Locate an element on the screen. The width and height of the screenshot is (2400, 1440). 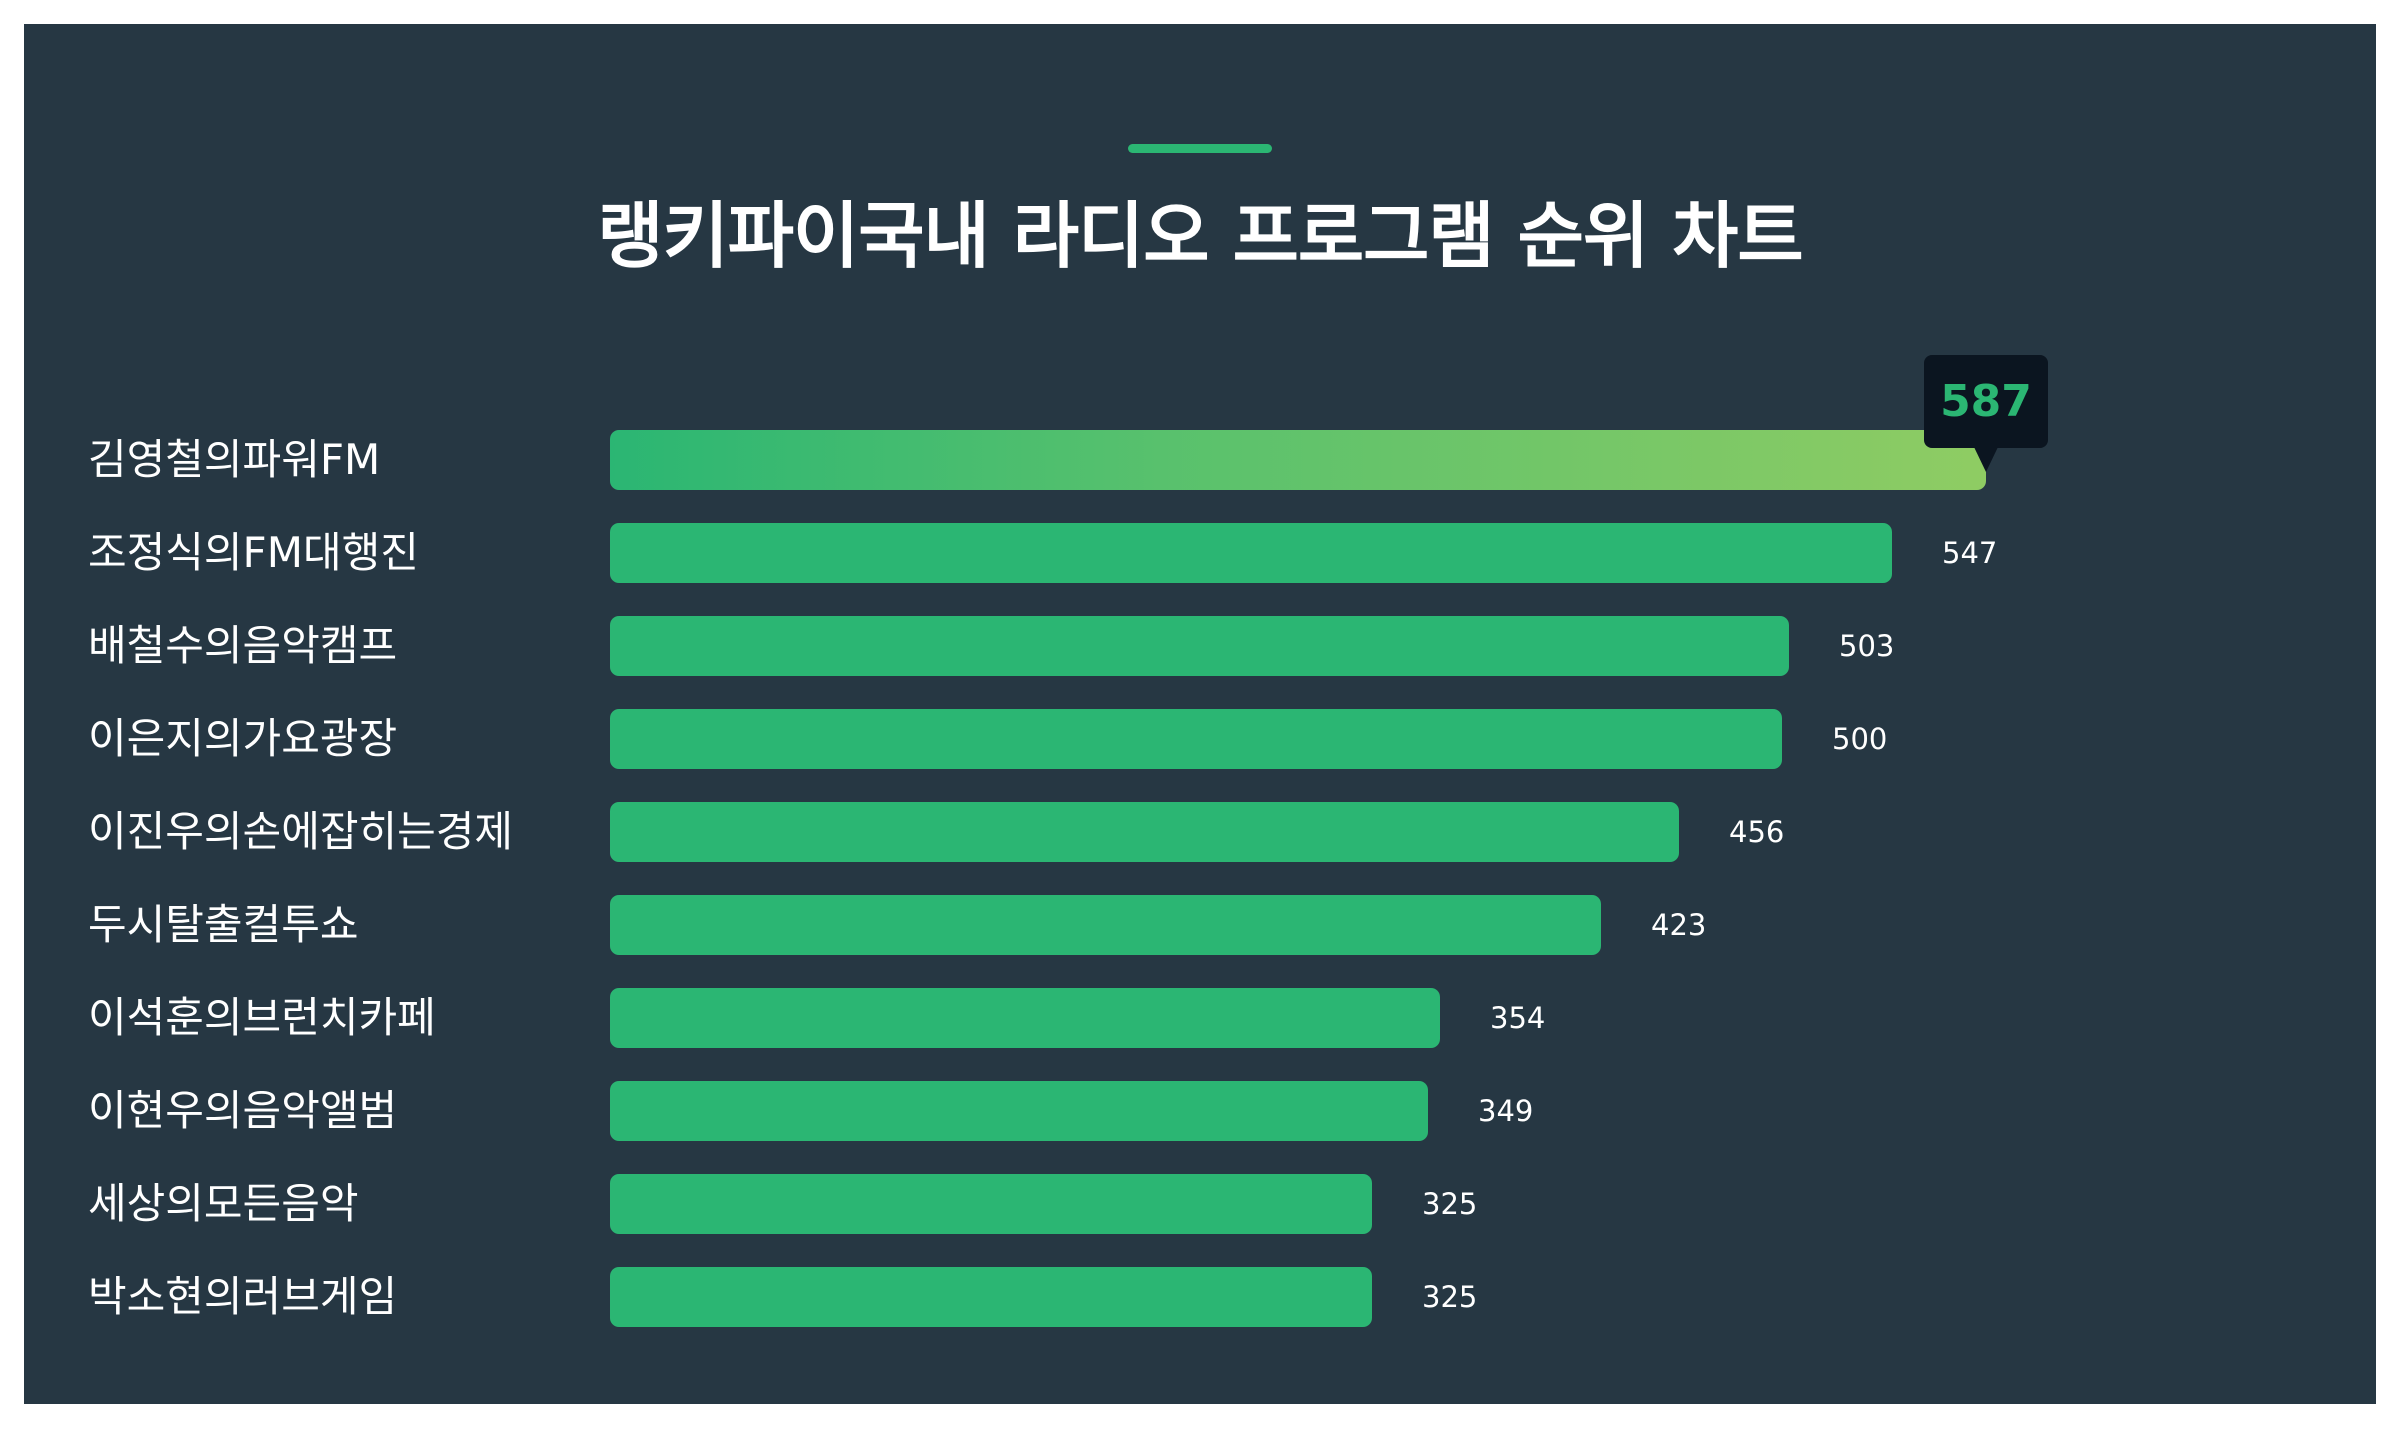
bar-label: 이은지의가요광장 is located at coordinates (243, 738).